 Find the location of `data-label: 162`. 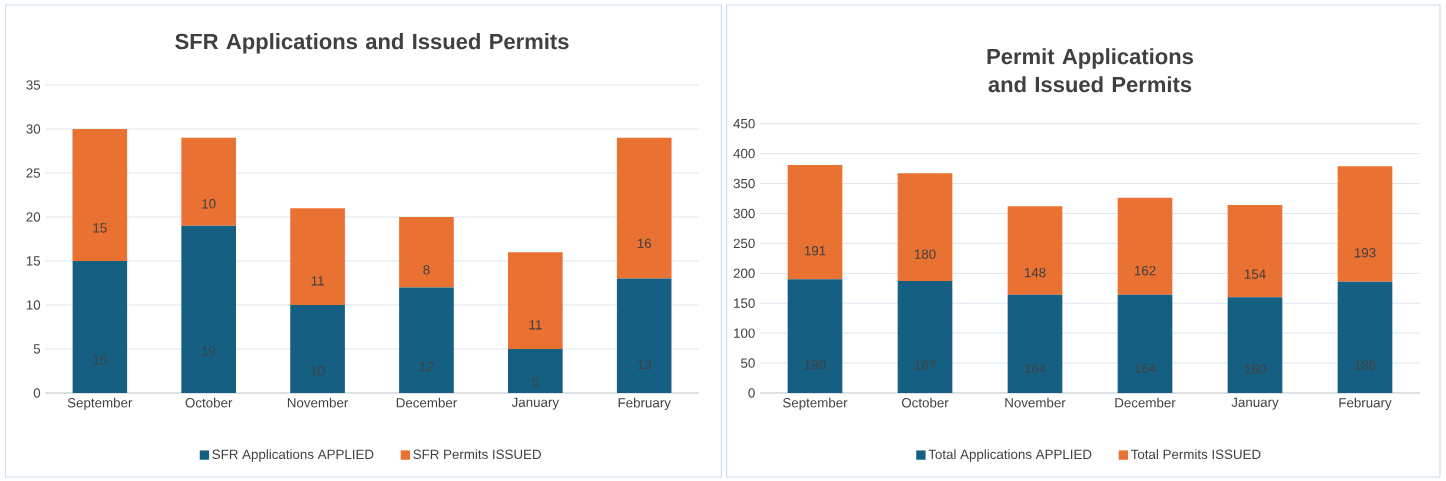

data-label: 162 is located at coordinates (1145, 270).